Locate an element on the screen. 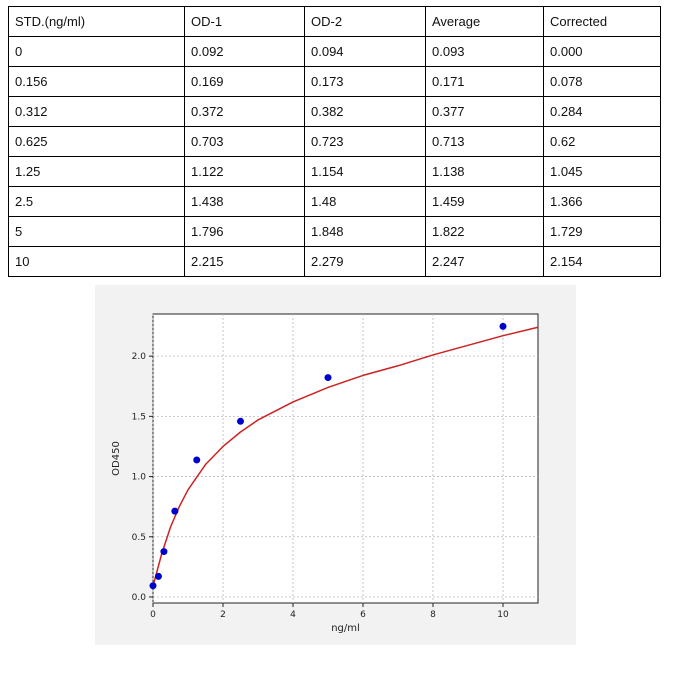 The width and height of the screenshot is (693, 674). y-tick-label: 0.0 is located at coordinates (139, 598).